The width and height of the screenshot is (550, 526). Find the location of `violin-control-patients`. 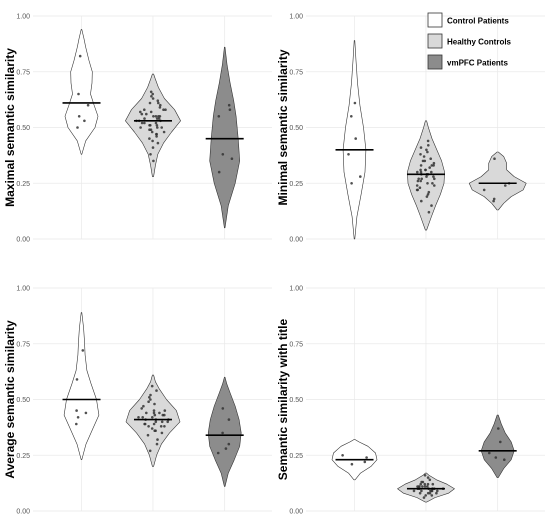

violin-control-patients is located at coordinates (354, 140).